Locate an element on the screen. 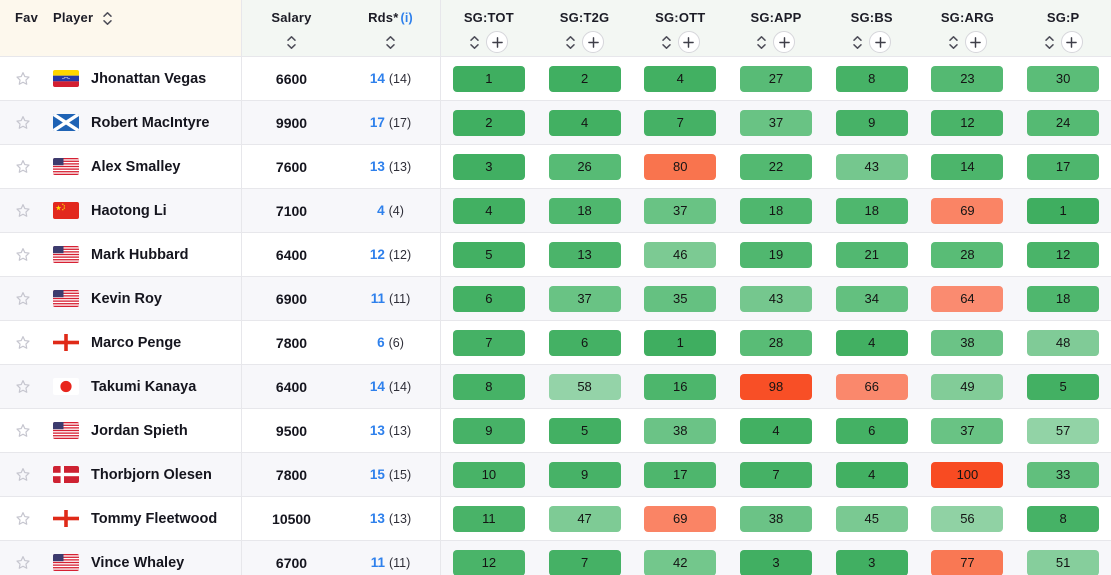 This screenshot has width=1111, height=575. sort-salary-button is located at coordinates (291, 42).